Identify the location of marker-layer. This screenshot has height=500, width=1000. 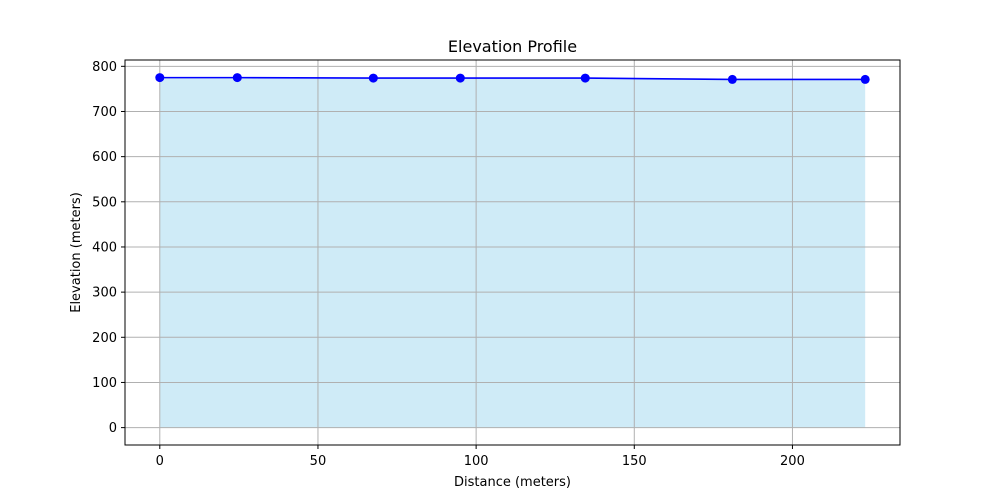
(512, 78).